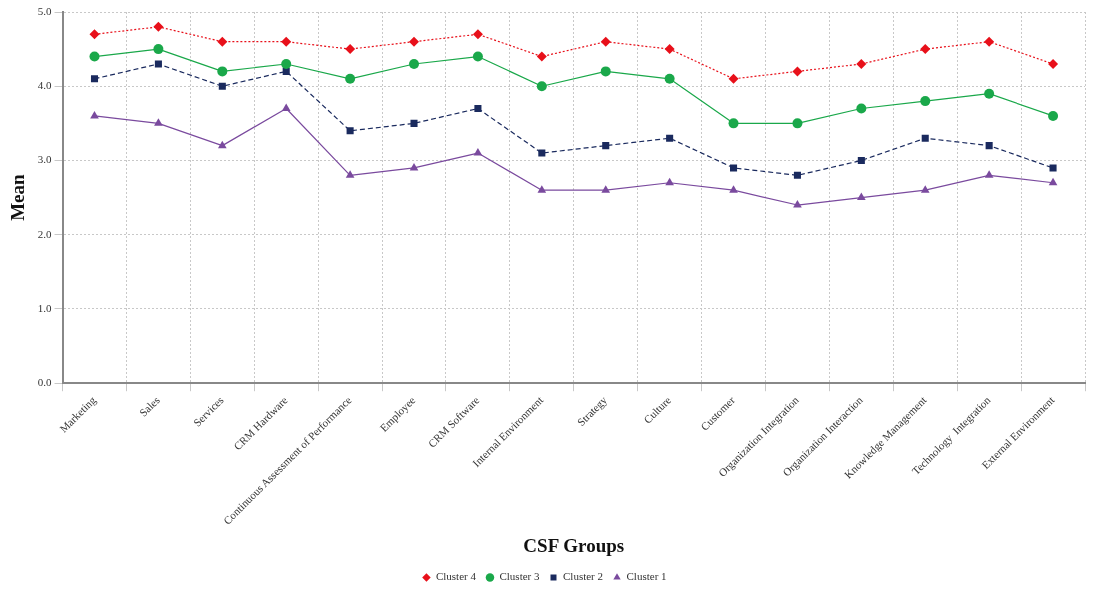  Describe the element at coordinates (45, 233) in the screenshot. I see `y-tick-label: 2.0` at that location.